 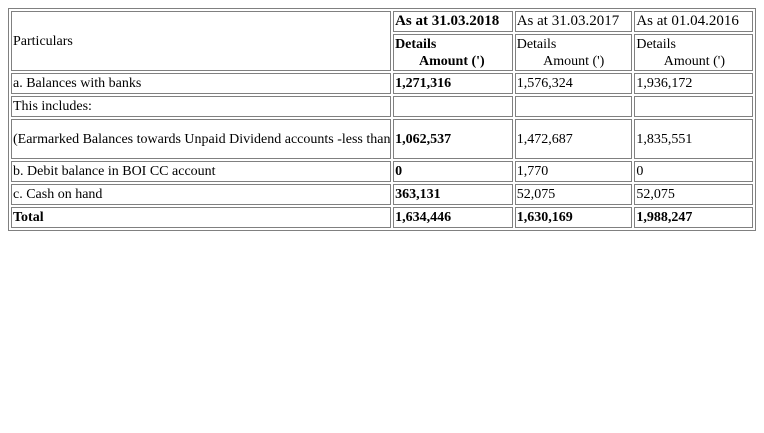 I want to click on table-row: c. Cash on hand 363,131 52,075 52,075, so click(x=382, y=194).